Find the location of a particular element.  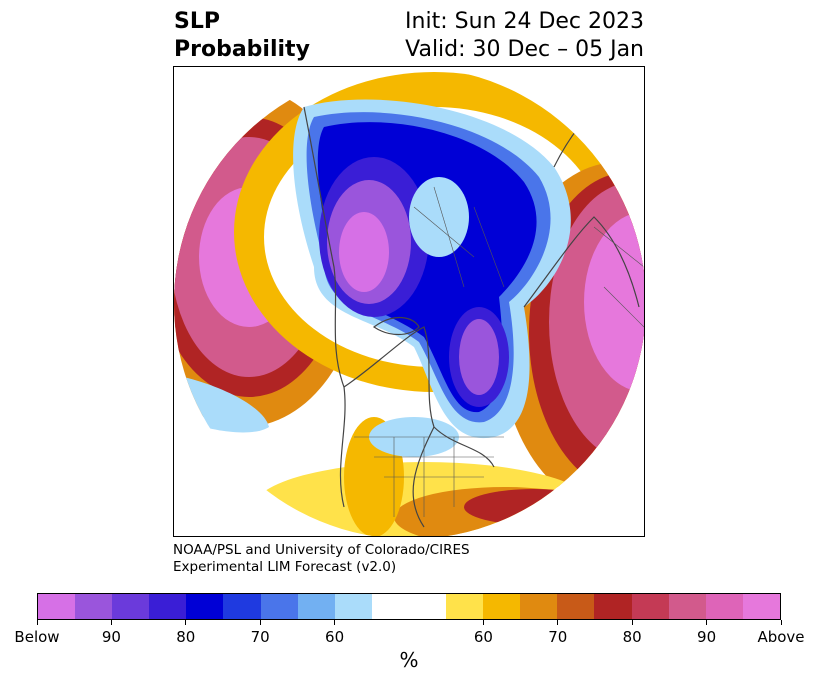

map-title: SLP Probability is located at coordinates (242, 36).